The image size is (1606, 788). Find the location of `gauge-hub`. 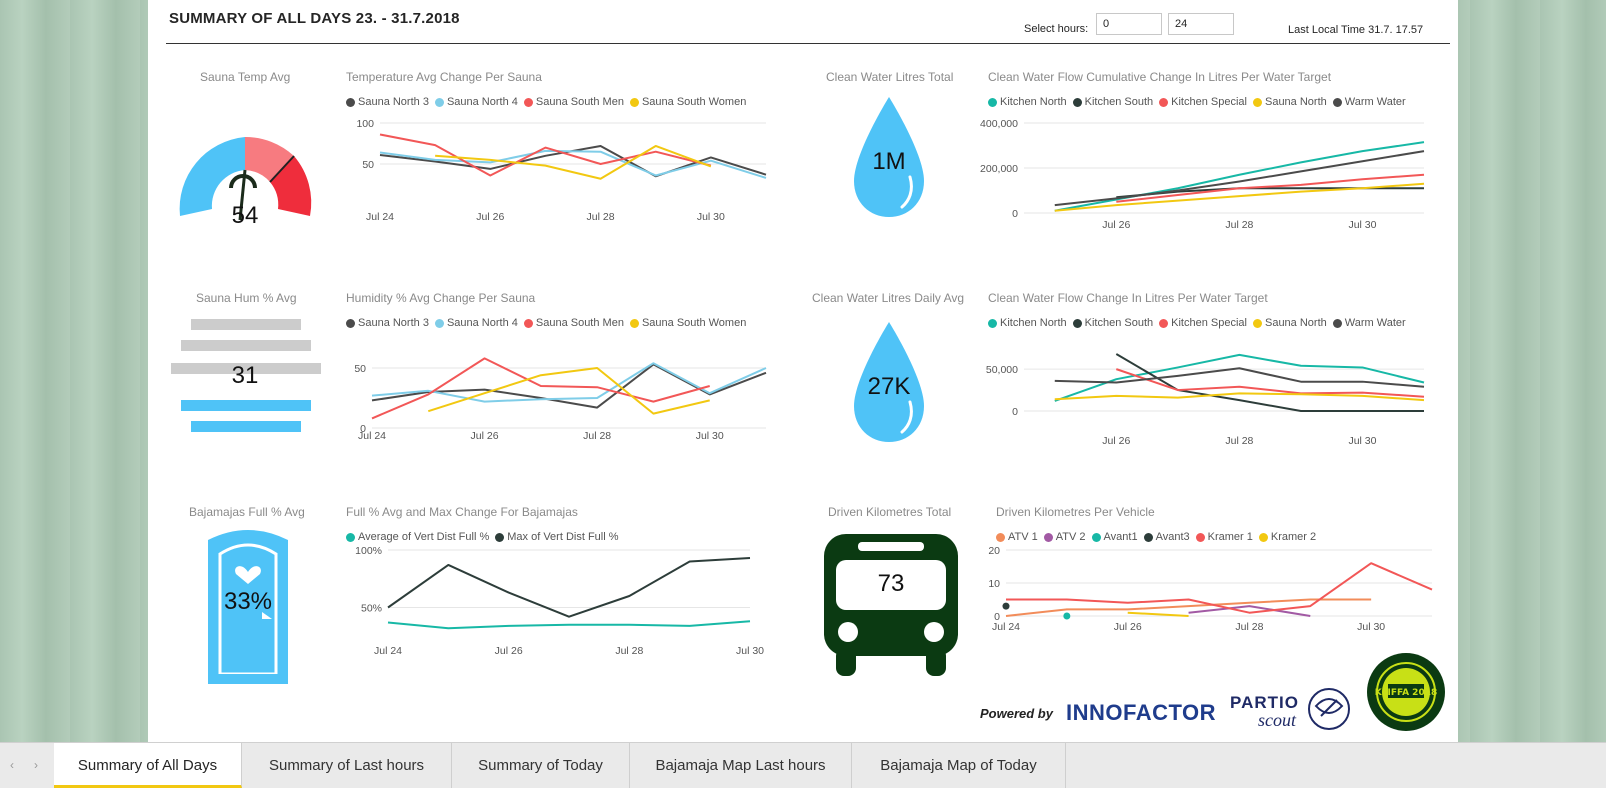

gauge-hub is located at coordinates (243, 181).